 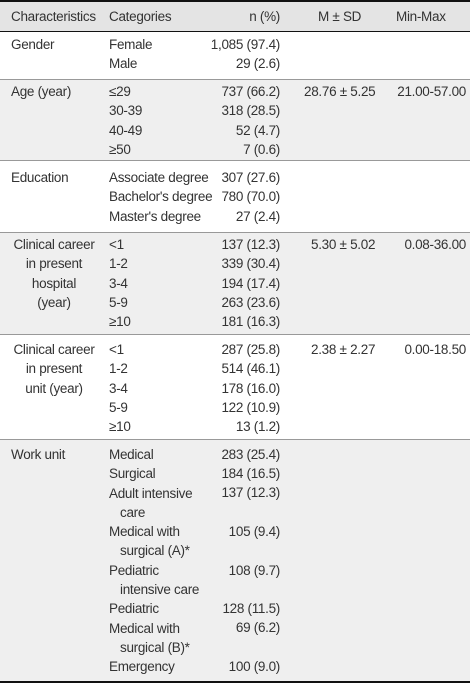 I want to click on count: 13 (1.2), so click(x=257, y=427).